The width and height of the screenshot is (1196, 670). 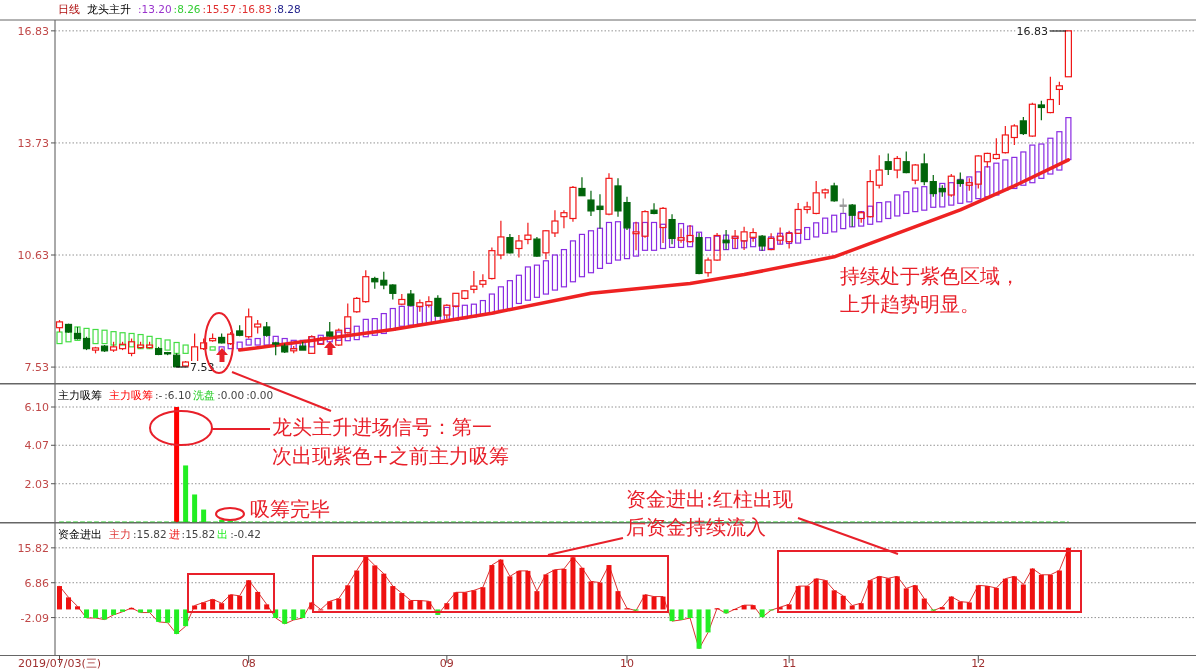 What do you see at coordinates (910, 304) in the screenshot?
I see `annotation: 上升趋势明显。` at bounding box center [910, 304].